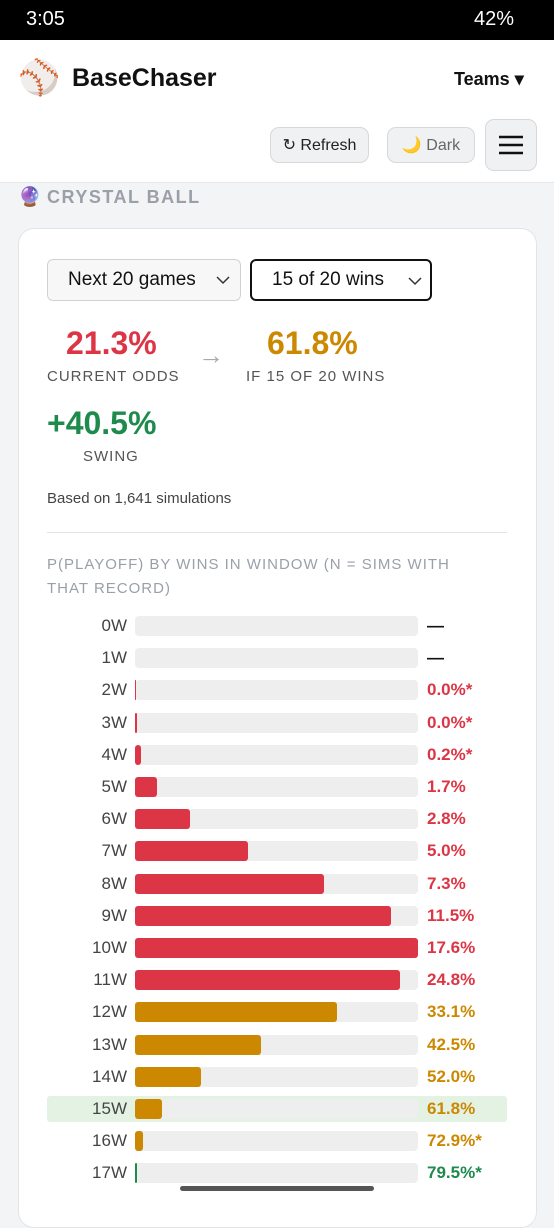 This screenshot has height=1228, width=554. I want to click on row-label: 13W, so click(109, 1044).